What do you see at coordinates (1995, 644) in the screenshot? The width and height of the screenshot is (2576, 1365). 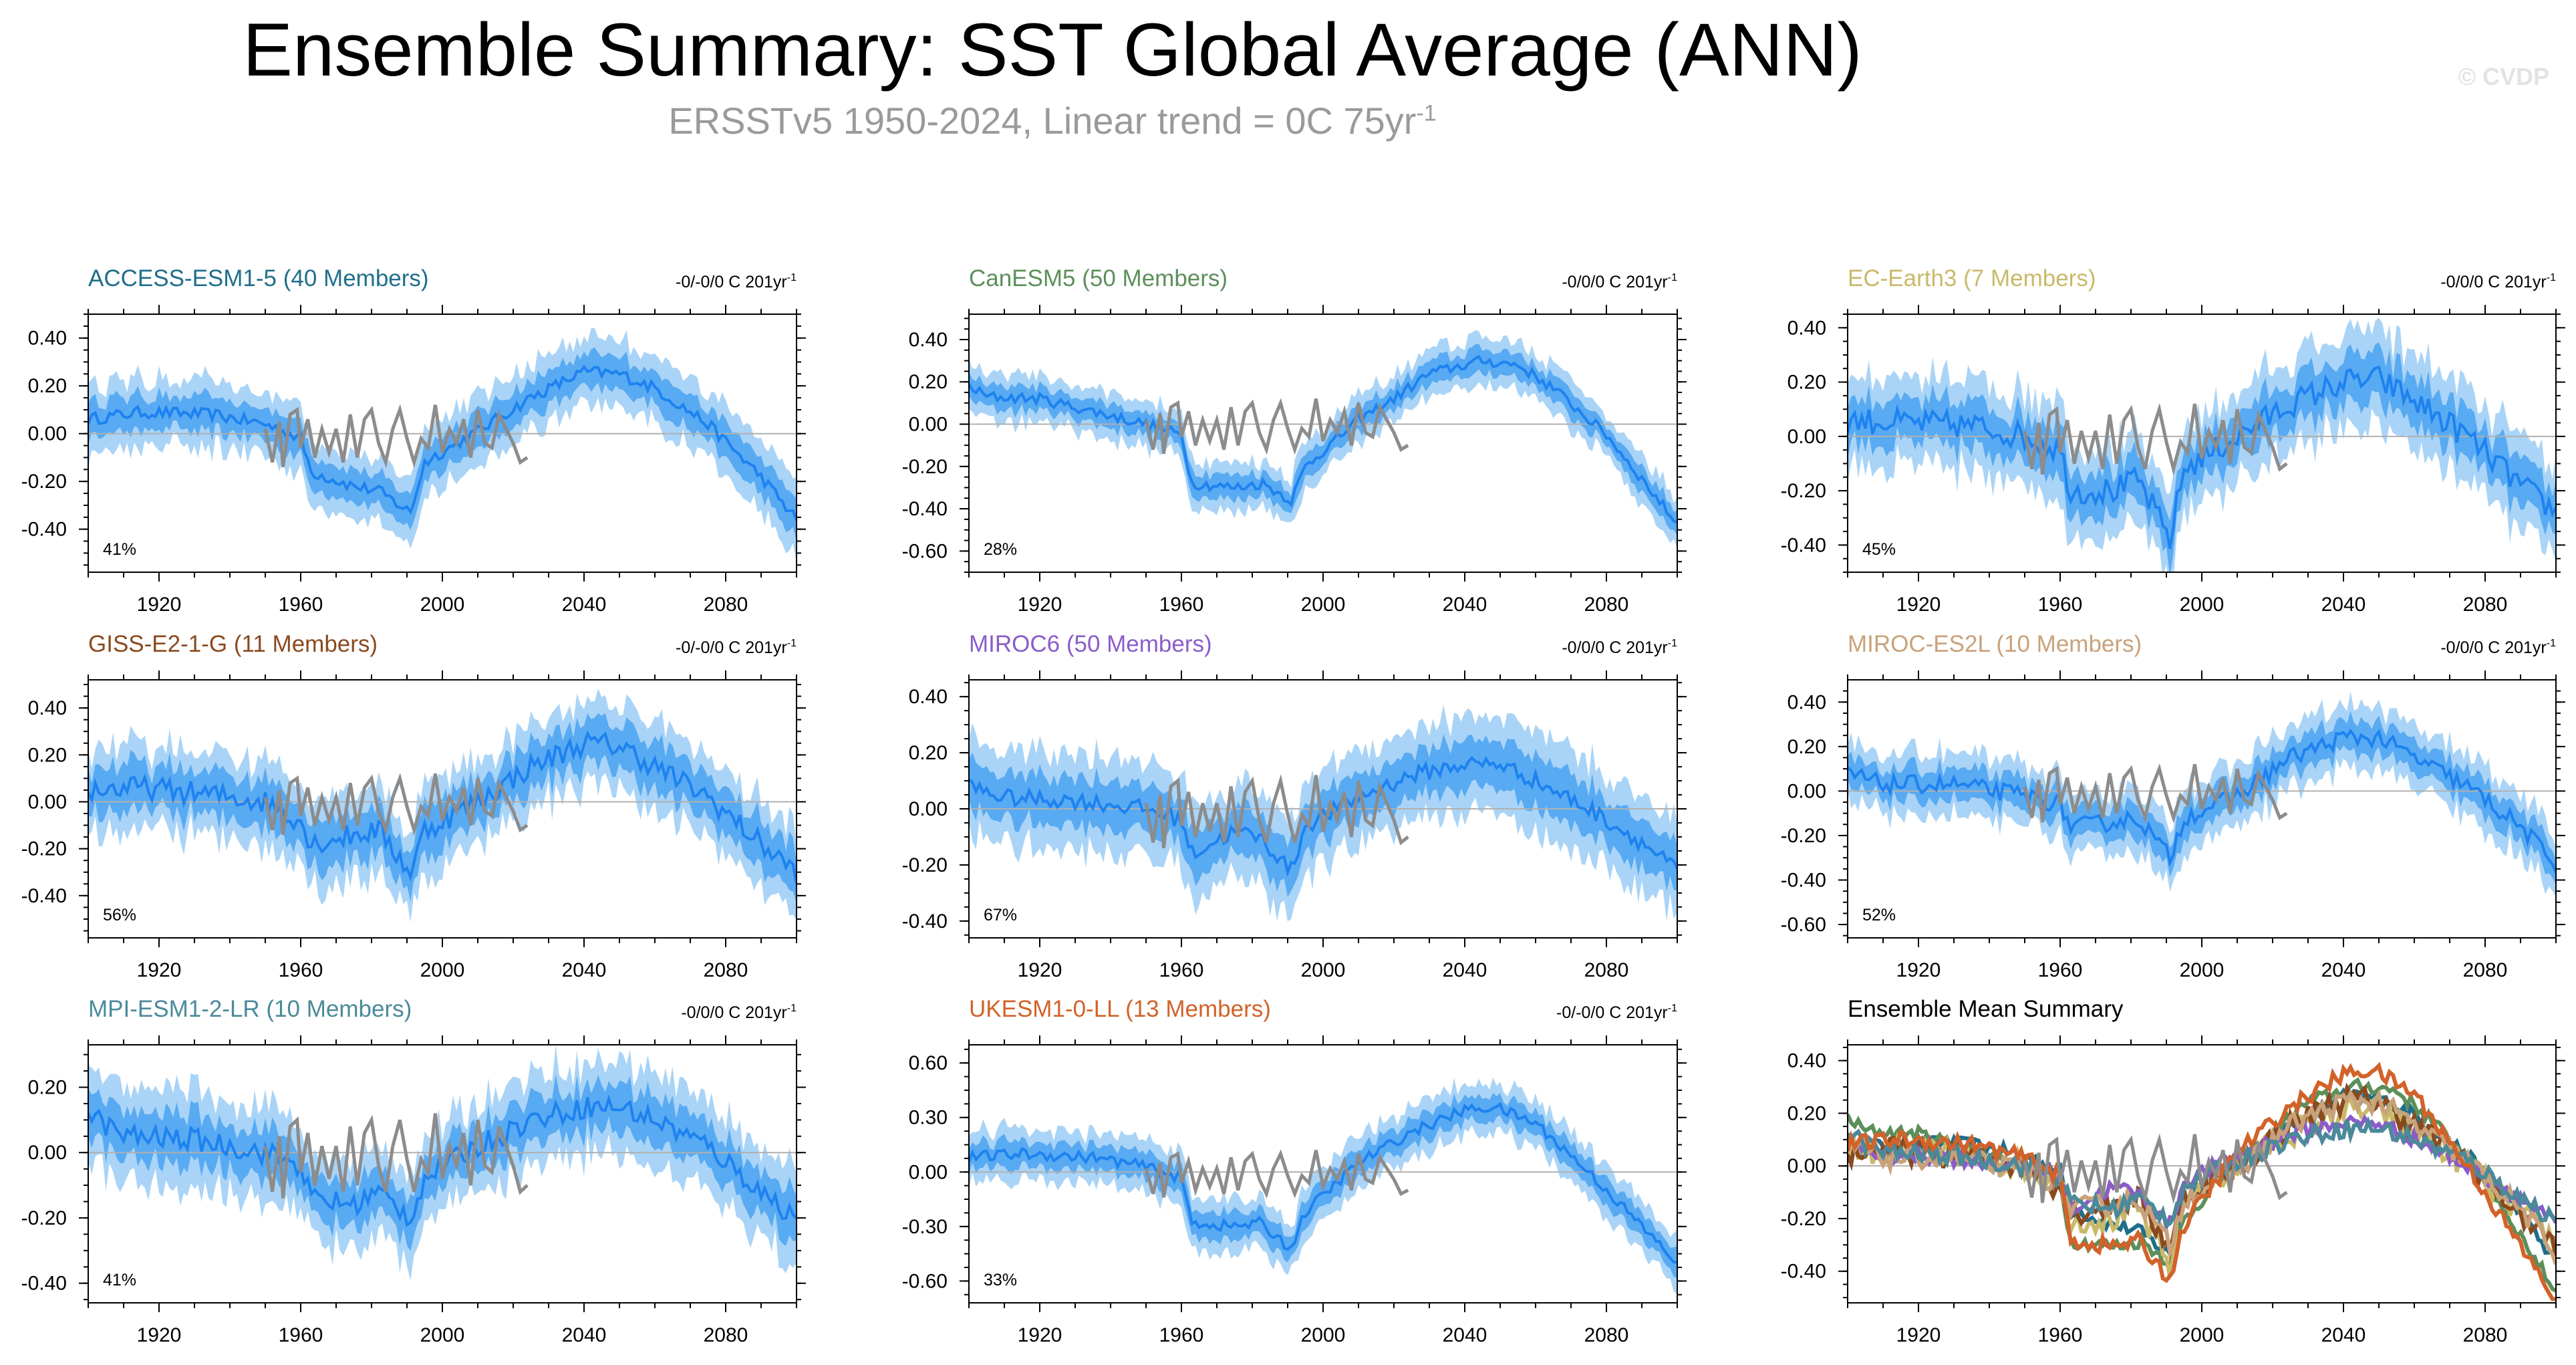 I see `panel-title: MIROC-ES2L (10 Members)` at bounding box center [1995, 644].